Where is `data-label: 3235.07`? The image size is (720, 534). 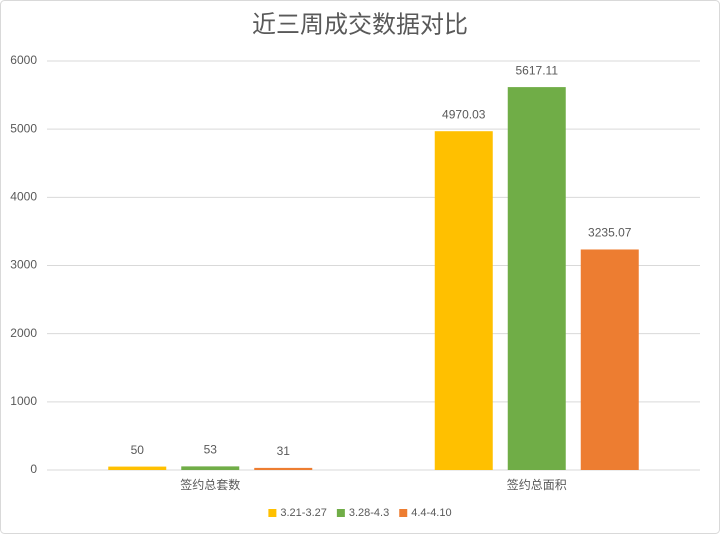 data-label: 3235.07 is located at coordinates (610, 233).